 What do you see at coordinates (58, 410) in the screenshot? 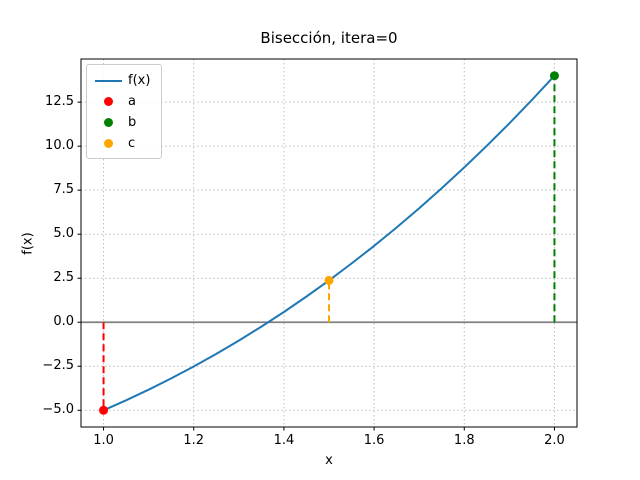
I see `y-tick-label: −5.0` at bounding box center [58, 410].